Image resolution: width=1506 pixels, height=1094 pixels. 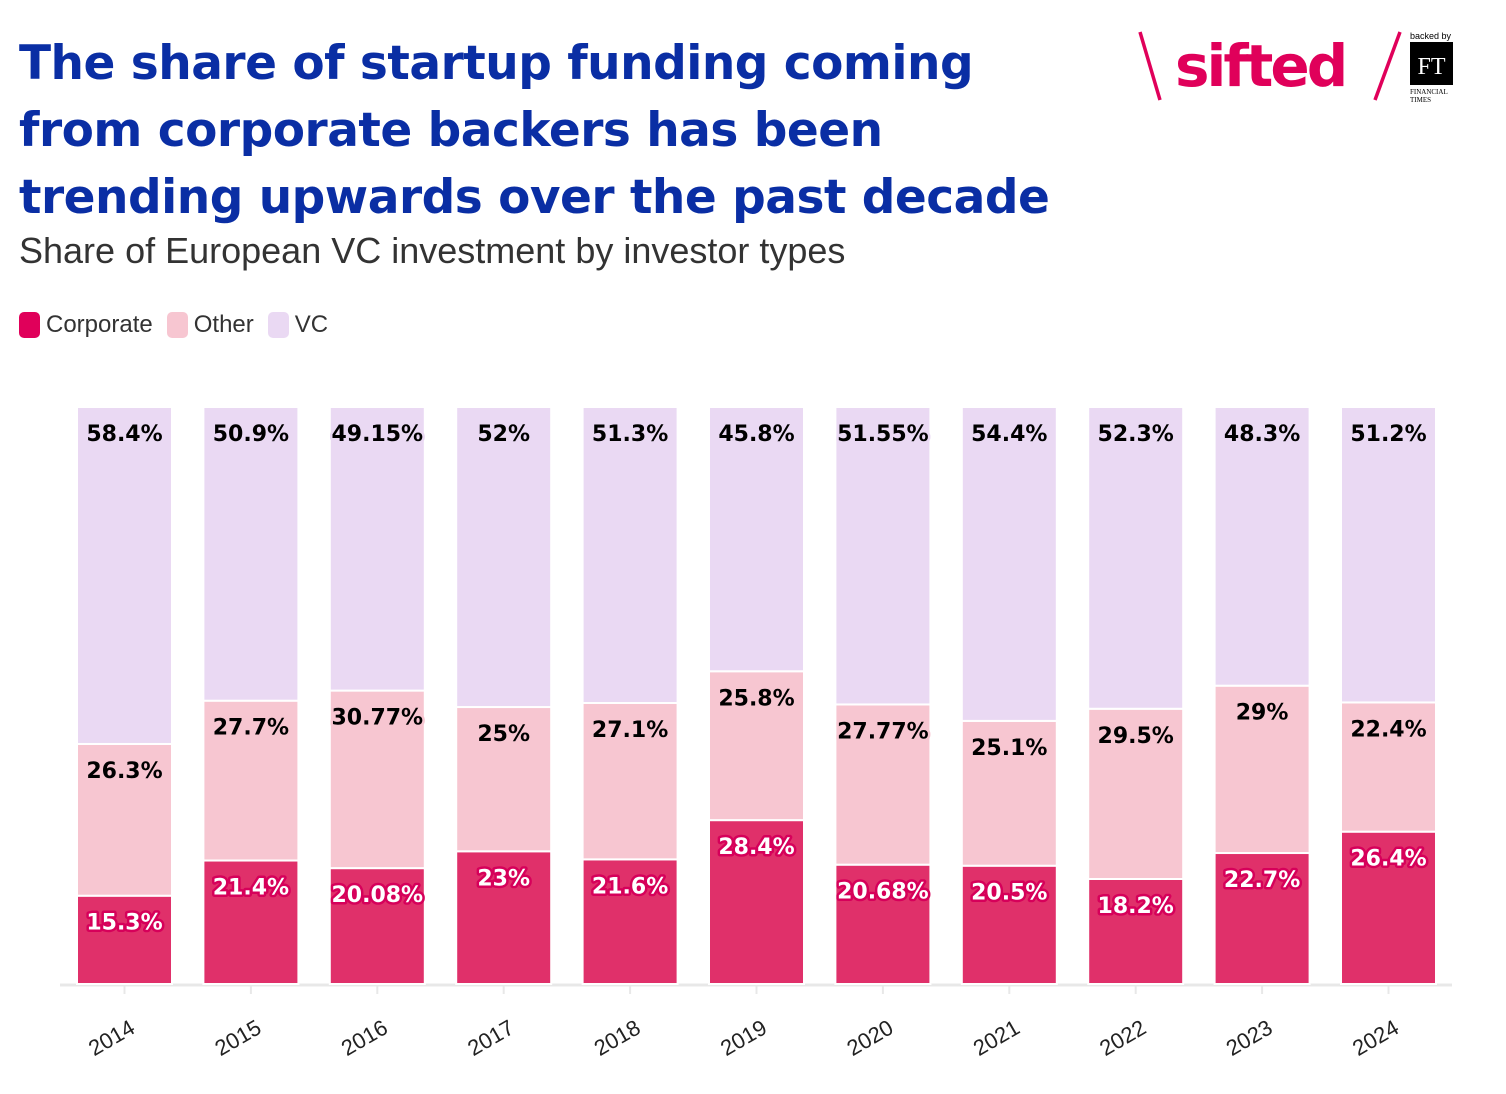 What do you see at coordinates (1150, 66) in the screenshot?
I see `logo-backslash` at bounding box center [1150, 66].